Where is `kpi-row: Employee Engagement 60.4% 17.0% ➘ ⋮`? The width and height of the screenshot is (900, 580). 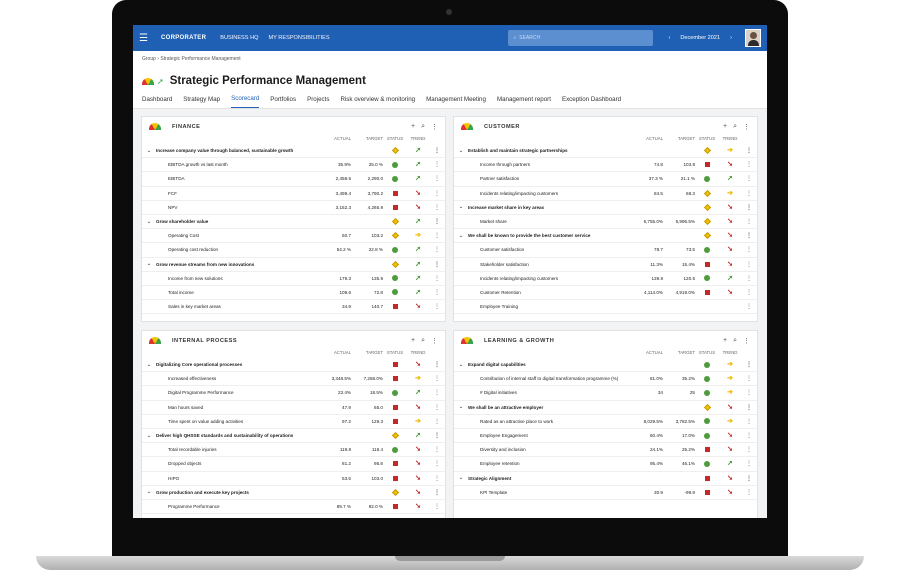 kpi-row: Employee Engagement 60.4% 17.0% ➘ ⋮ is located at coordinates (605, 436).